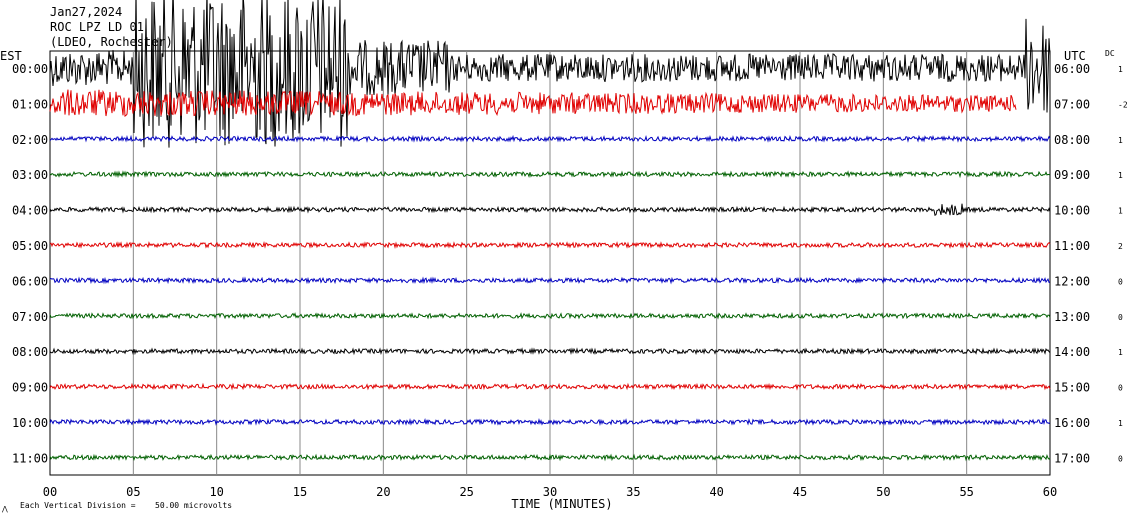  I want to click on utc-time-label: 15:00, so click(1072, 388).